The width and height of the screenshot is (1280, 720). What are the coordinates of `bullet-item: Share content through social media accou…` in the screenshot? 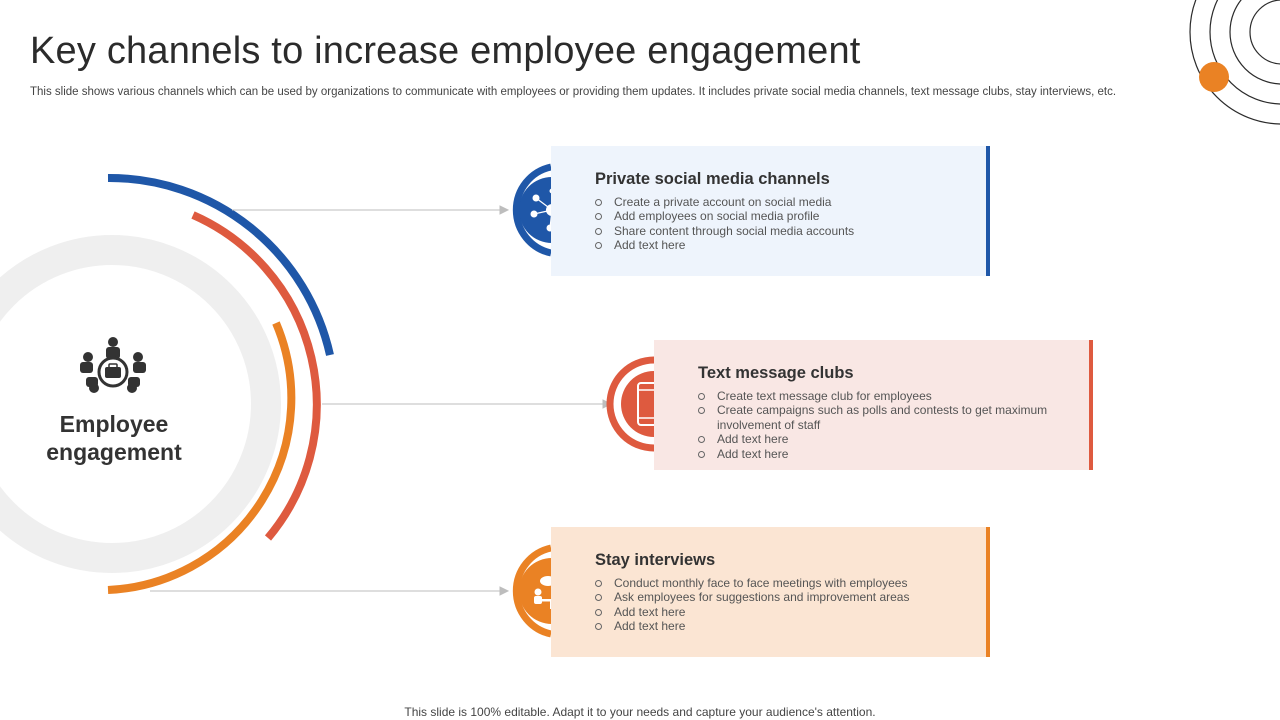 It's located at (780, 231).